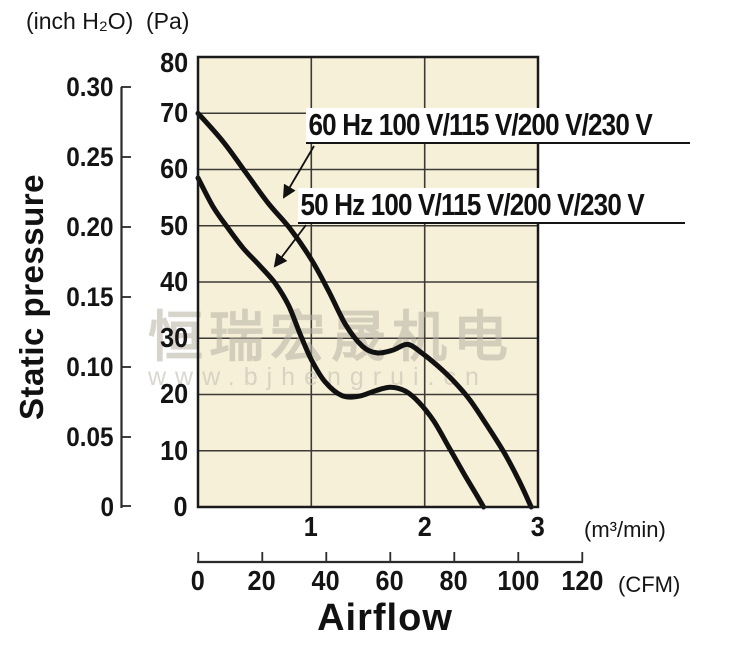 This screenshot has width=750, height=648. What do you see at coordinates (298, 172) in the screenshot?
I see `leader-arrow-60hz` at bounding box center [298, 172].